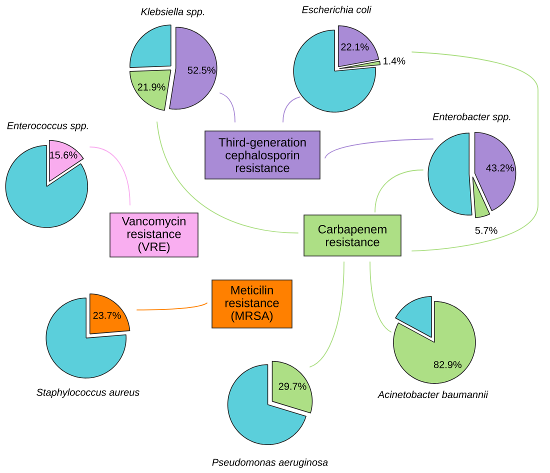  I want to click on data-label: 21.9%, so click(152, 87).